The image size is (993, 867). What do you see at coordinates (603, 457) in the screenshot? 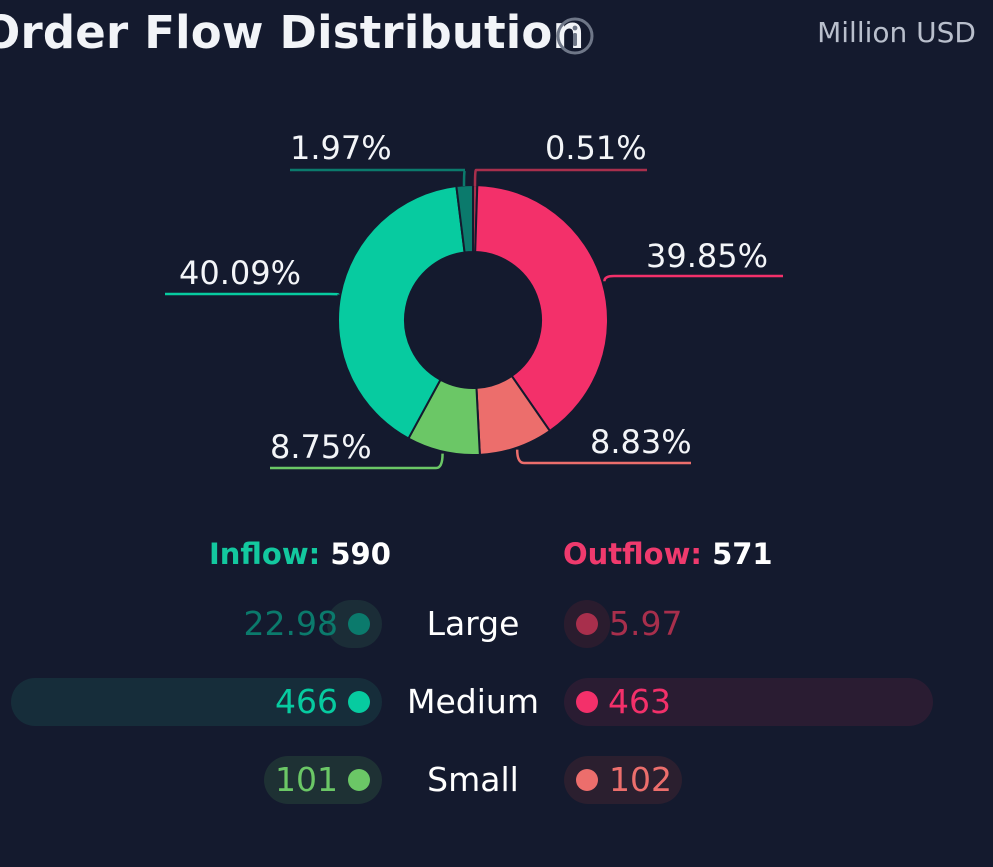
I see `leader-outflow-small` at bounding box center [603, 457].